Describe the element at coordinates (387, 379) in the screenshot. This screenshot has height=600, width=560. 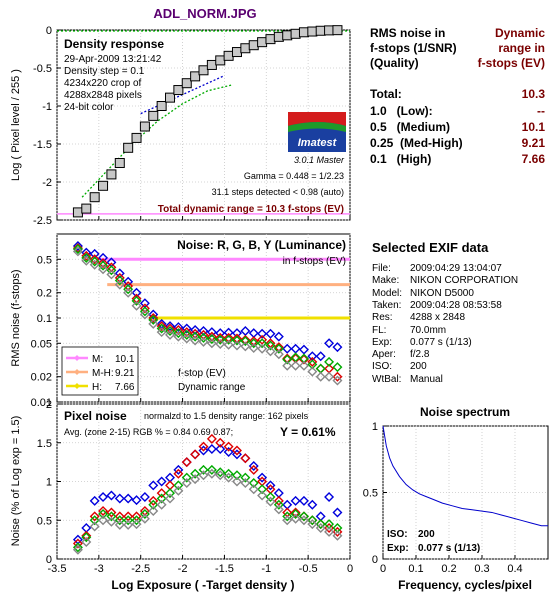
I see `exif-key: WtBal:` at that location.